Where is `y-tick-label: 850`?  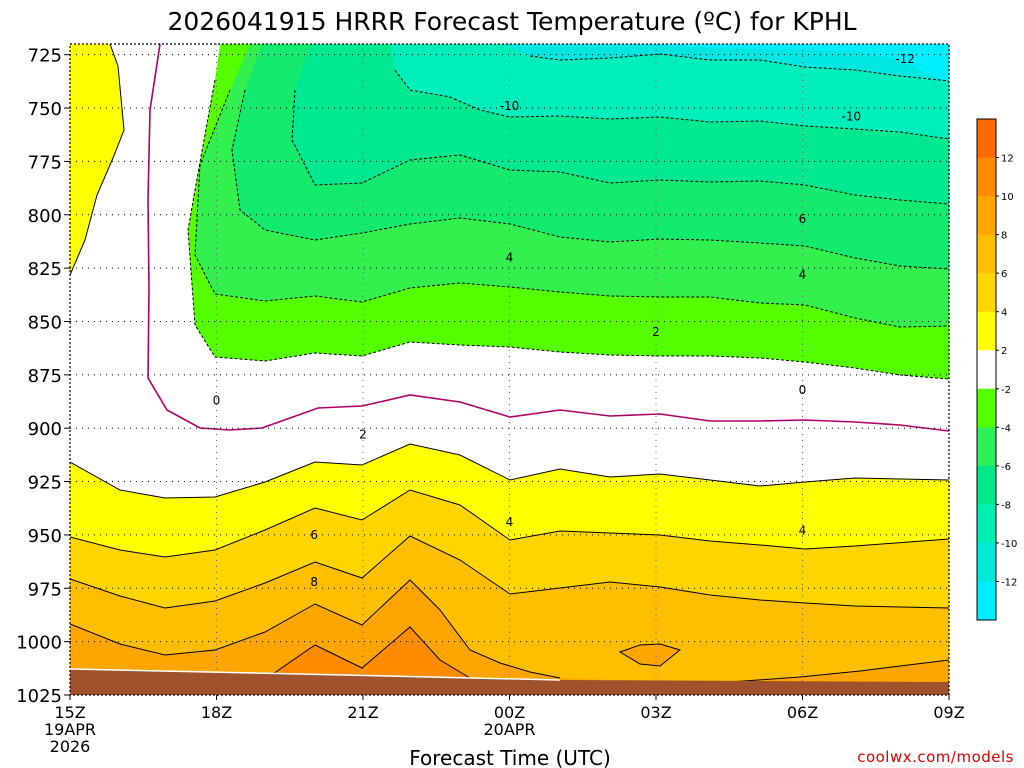 y-tick-label: 850 is located at coordinates (45, 322).